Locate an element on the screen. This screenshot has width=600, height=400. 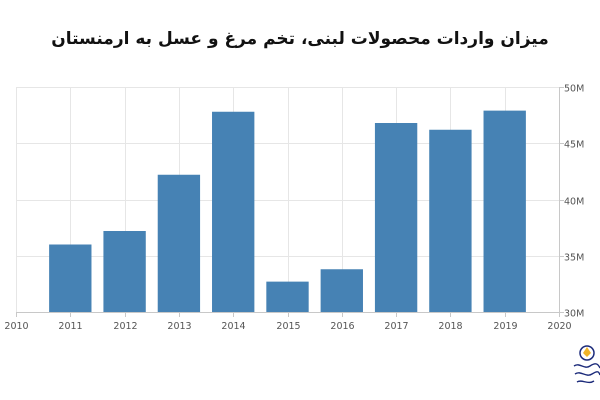
bar-2019 is located at coordinates (504, 211).